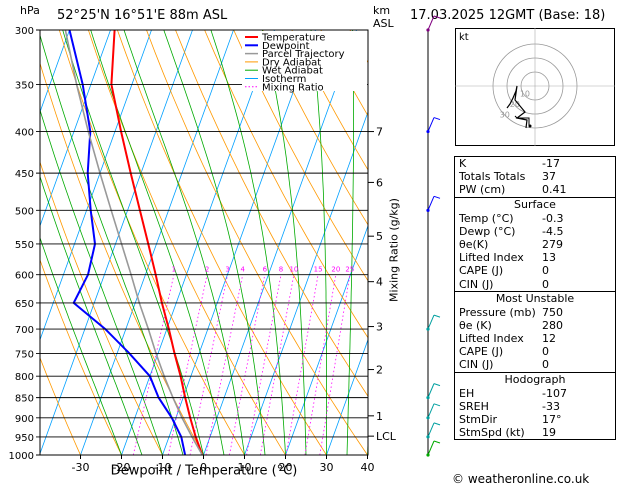 This screenshot has height=486, width=629. I want to click on legend-label: Mixing Ratio, so click(293, 87).